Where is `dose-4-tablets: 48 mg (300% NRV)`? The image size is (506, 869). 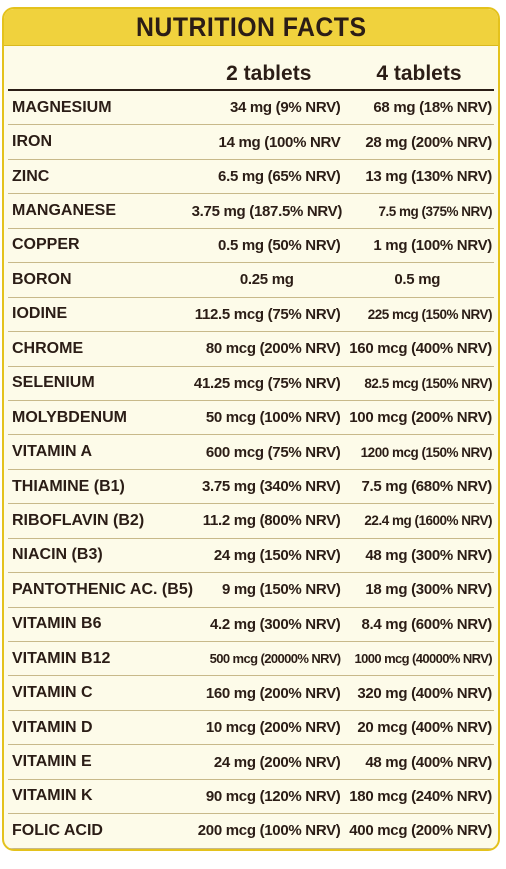 dose-4-tablets: 48 mg (300% NRV) is located at coordinates (428, 555).